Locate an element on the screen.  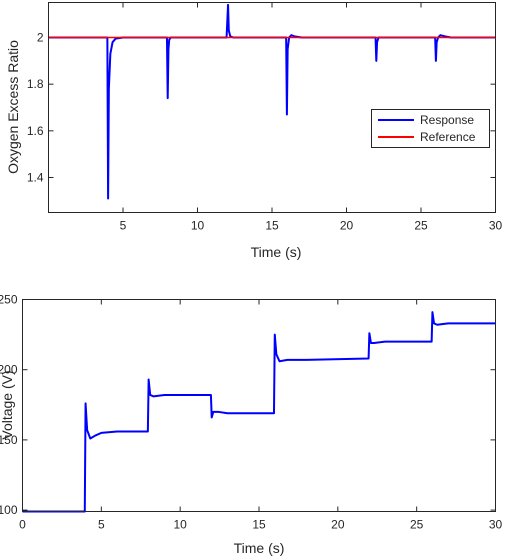
top-y-tick-label: 2 is located at coordinates (40, 38).